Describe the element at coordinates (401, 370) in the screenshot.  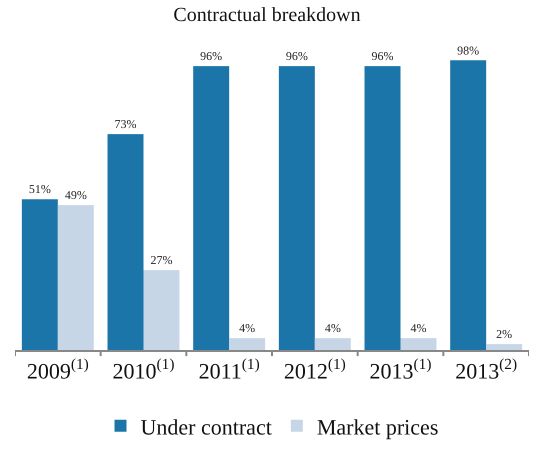
I see `x-tick-label: 2013$^{(1)}$` at that location.